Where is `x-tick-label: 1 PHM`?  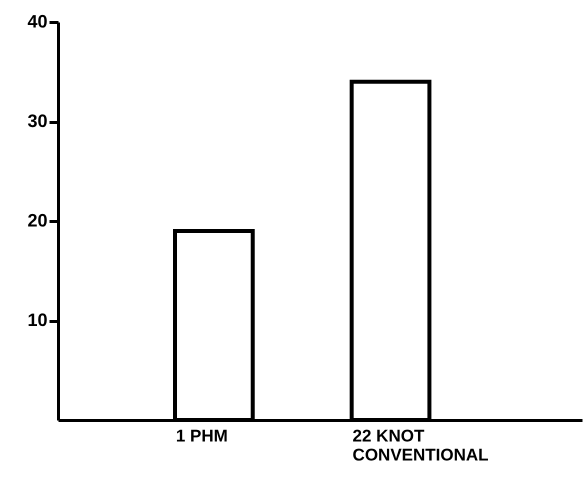
x-tick-label: 1 PHM is located at coordinates (202, 436).